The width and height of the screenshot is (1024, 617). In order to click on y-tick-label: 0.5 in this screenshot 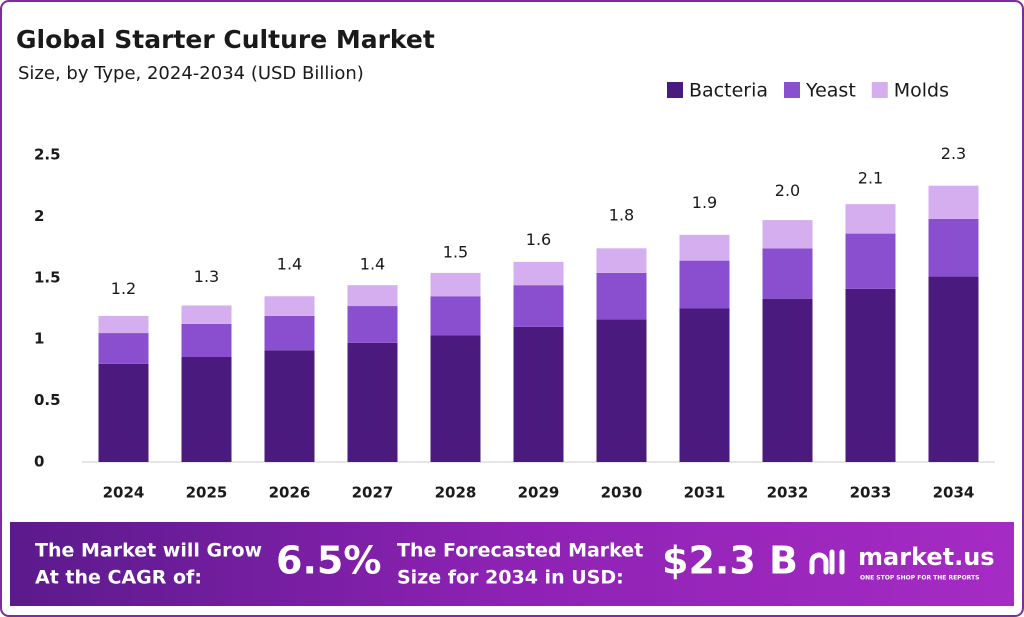, I will do `click(47, 400)`.